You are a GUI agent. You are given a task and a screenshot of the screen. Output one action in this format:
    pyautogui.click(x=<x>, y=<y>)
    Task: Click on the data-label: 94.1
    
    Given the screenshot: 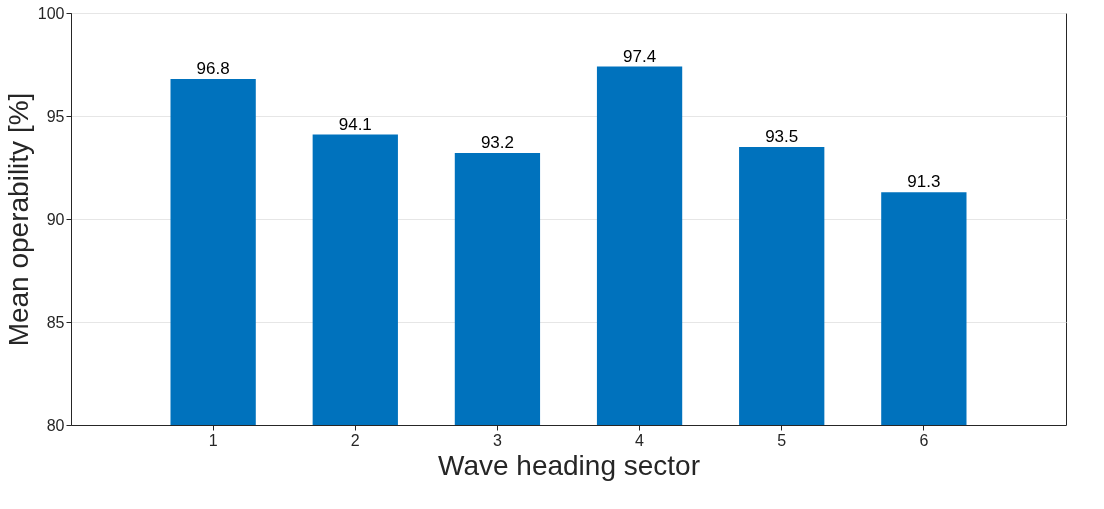 What is the action you would take?
    pyautogui.click(x=355, y=124)
    